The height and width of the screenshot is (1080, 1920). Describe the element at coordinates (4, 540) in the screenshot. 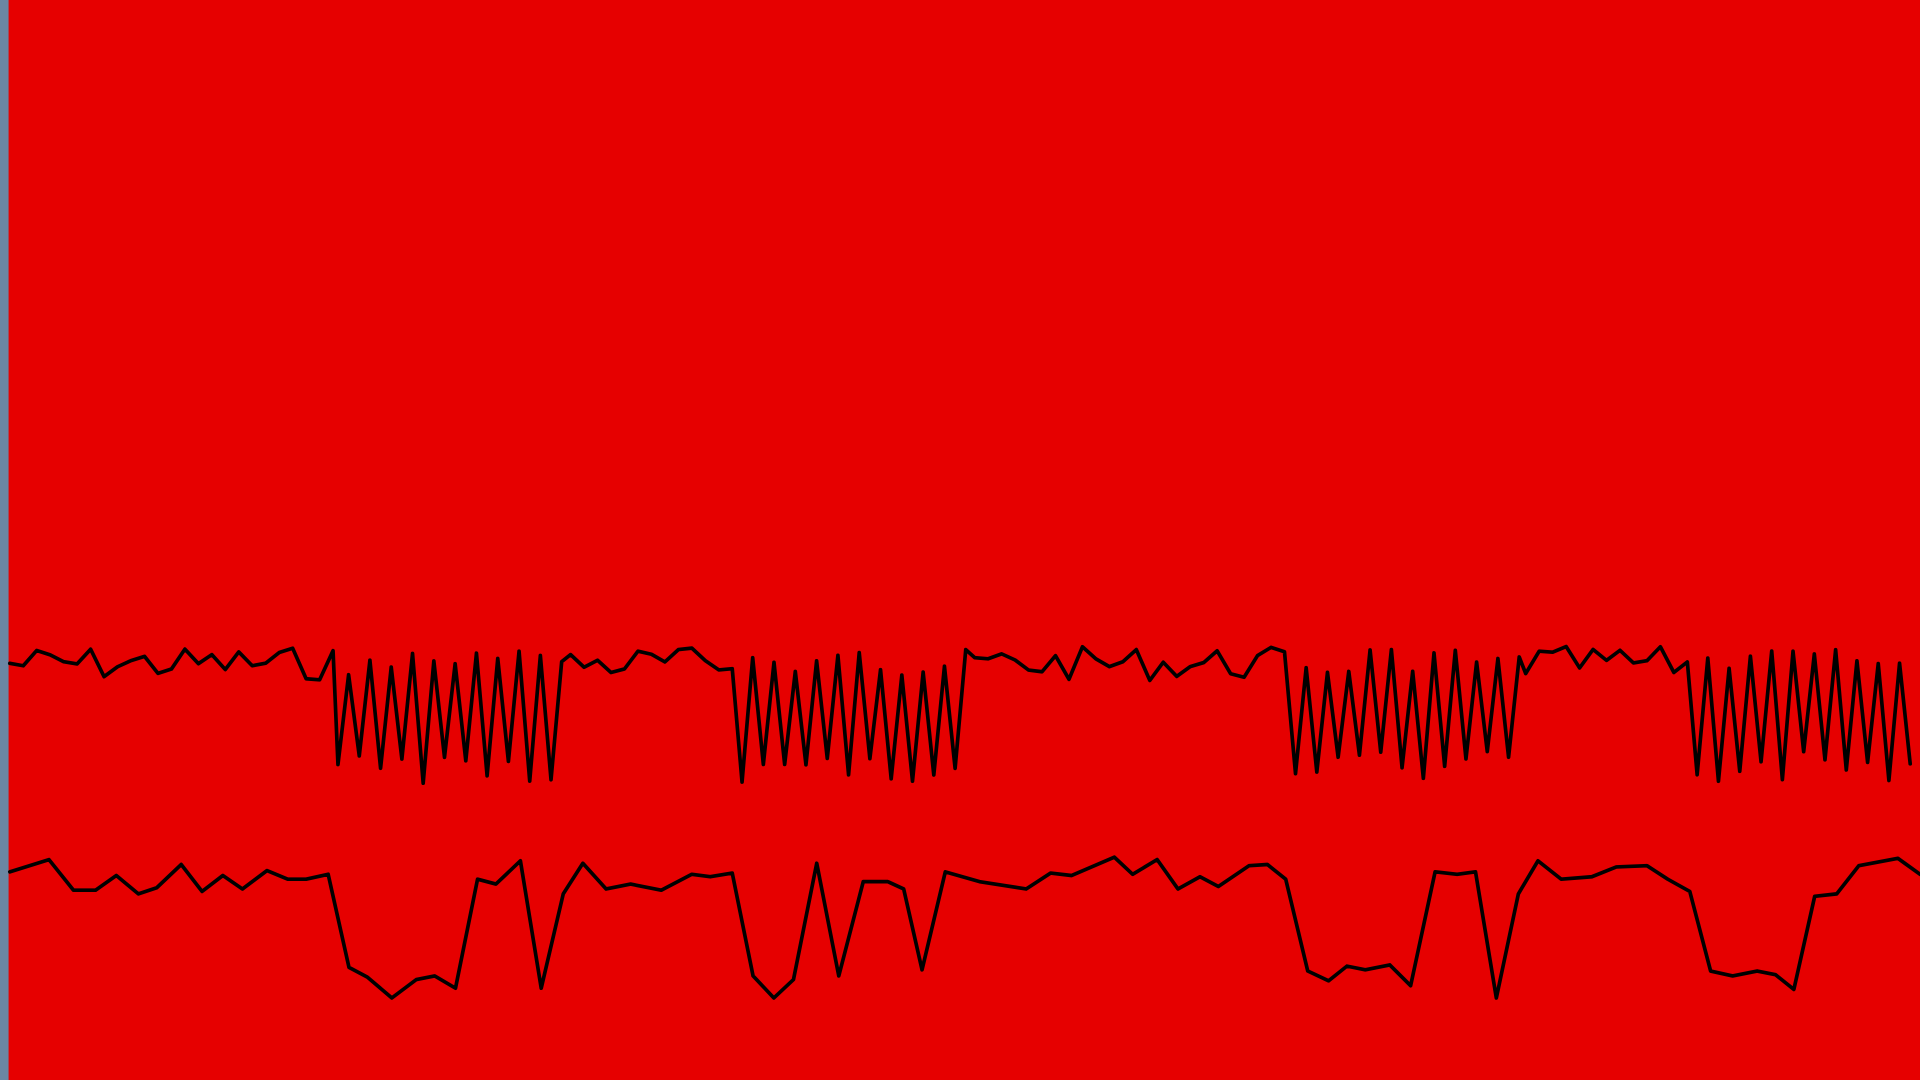

I see `left-edge` at that location.